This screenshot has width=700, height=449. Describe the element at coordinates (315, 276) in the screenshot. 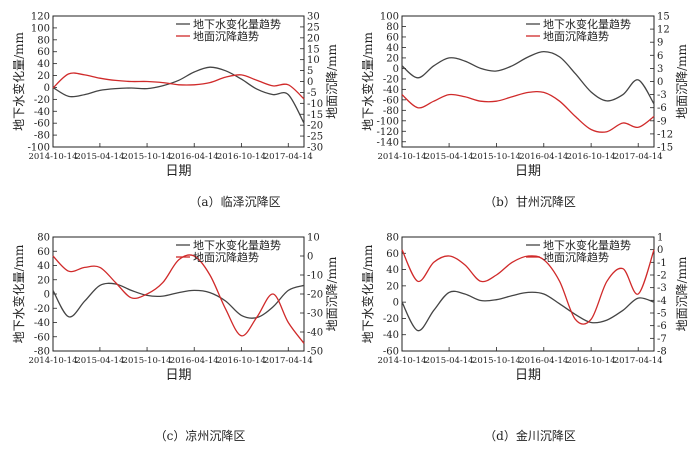

I see `right-tick-label: -10` at that location.